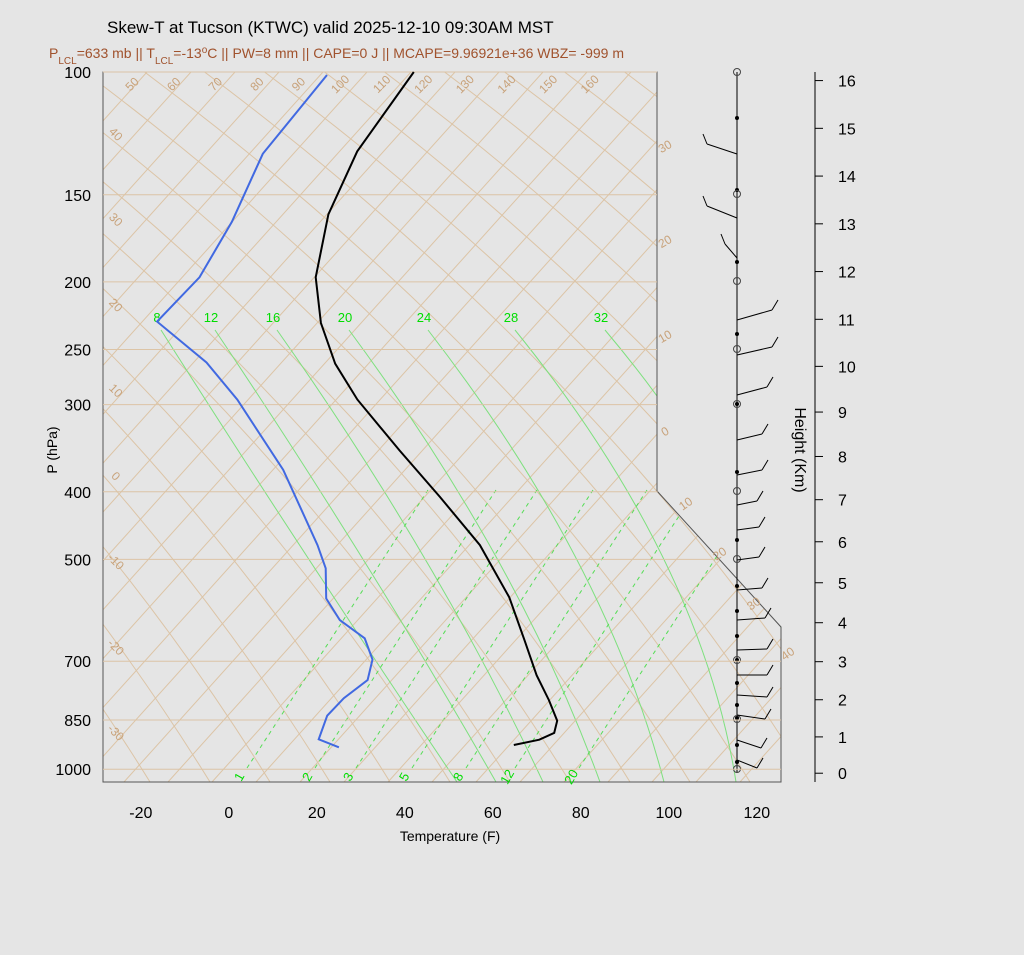 The height and width of the screenshot is (955, 1024). What do you see at coordinates (847, 225) in the screenshot?
I see `y2-tick-label: 13` at bounding box center [847, 225].